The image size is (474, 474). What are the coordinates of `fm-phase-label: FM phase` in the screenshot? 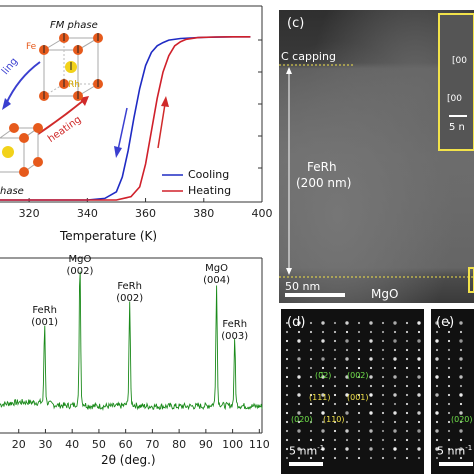 It's located at (74, 25).